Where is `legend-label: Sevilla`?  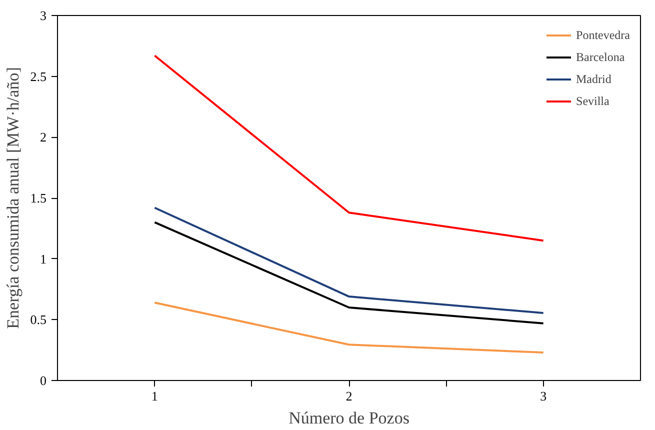 legend-label: Sevilla is located at coordinates (593, 101).